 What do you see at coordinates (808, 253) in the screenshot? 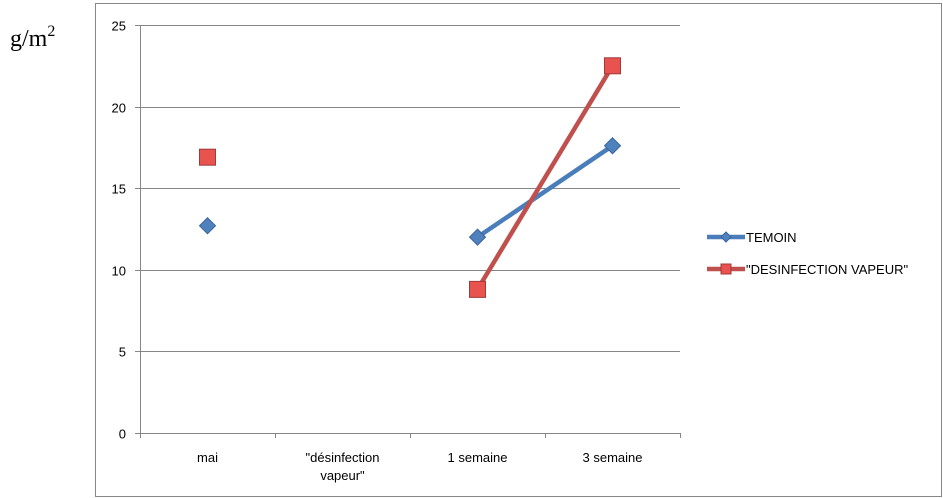
I see `legend: TEMOIN "DESINFECTION VAPEUR"` at bounding box center [808, 253].